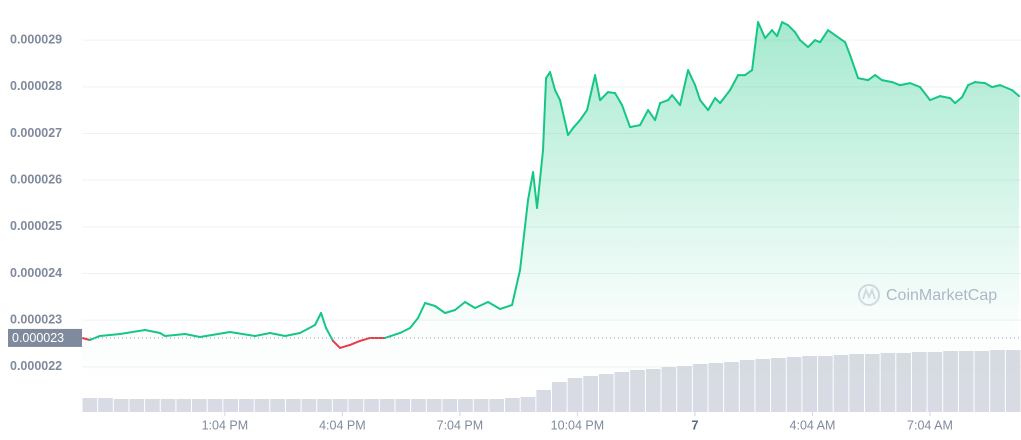 The height and width of the screenshot is (440, 1021). What do you see at coordinates (694, 425) in the screenshot?
I see `x-tick-label: 7` at bounding box center [694, 425].